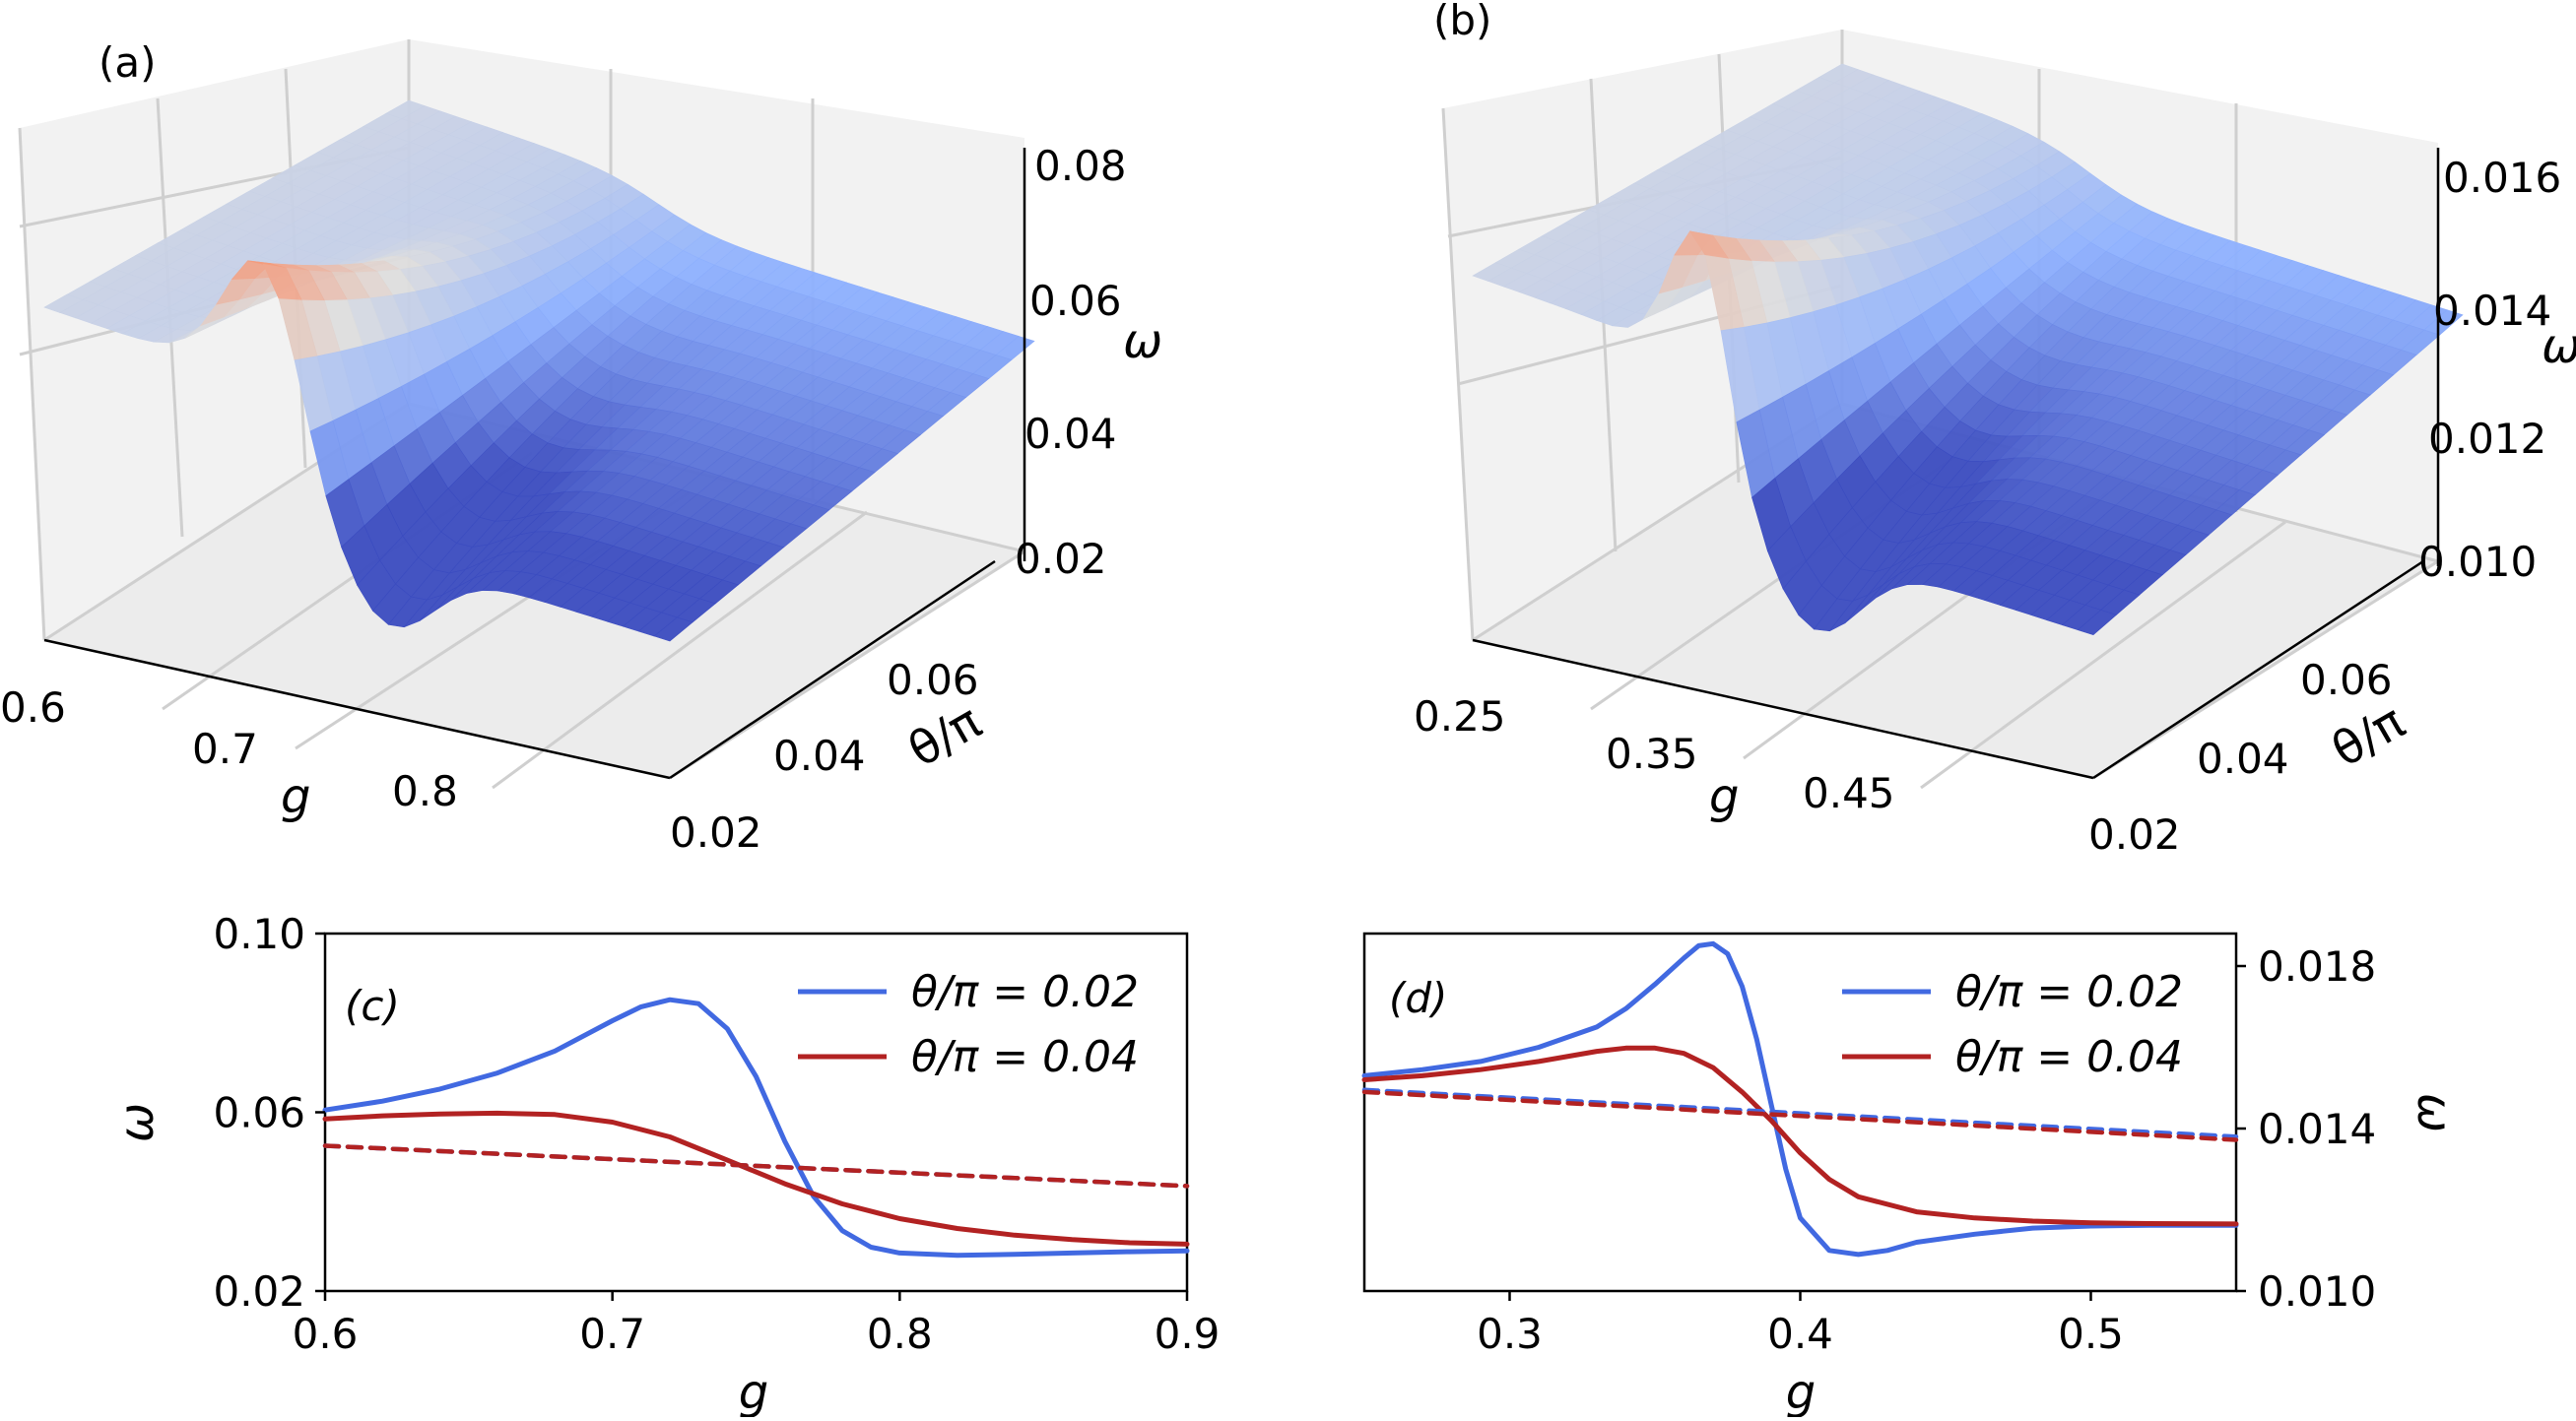  Describe the element at coordinates (2478, 562) in the screenshot. I see `panel-b-ztick-0: 0.010` at that location.